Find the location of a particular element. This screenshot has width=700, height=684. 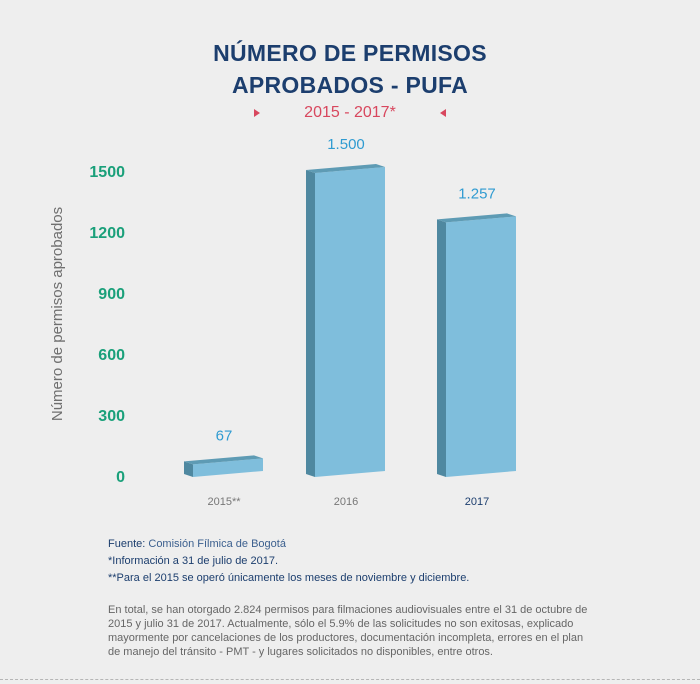

triangle-right-icon is located at coordinates (257, 113).